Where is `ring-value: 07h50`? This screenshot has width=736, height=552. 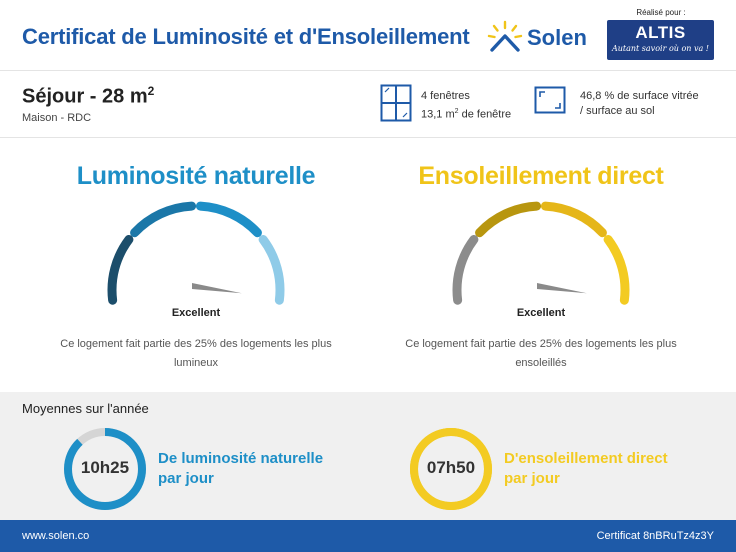 ring-value: 07h50 is located at coordinates (451, 467).